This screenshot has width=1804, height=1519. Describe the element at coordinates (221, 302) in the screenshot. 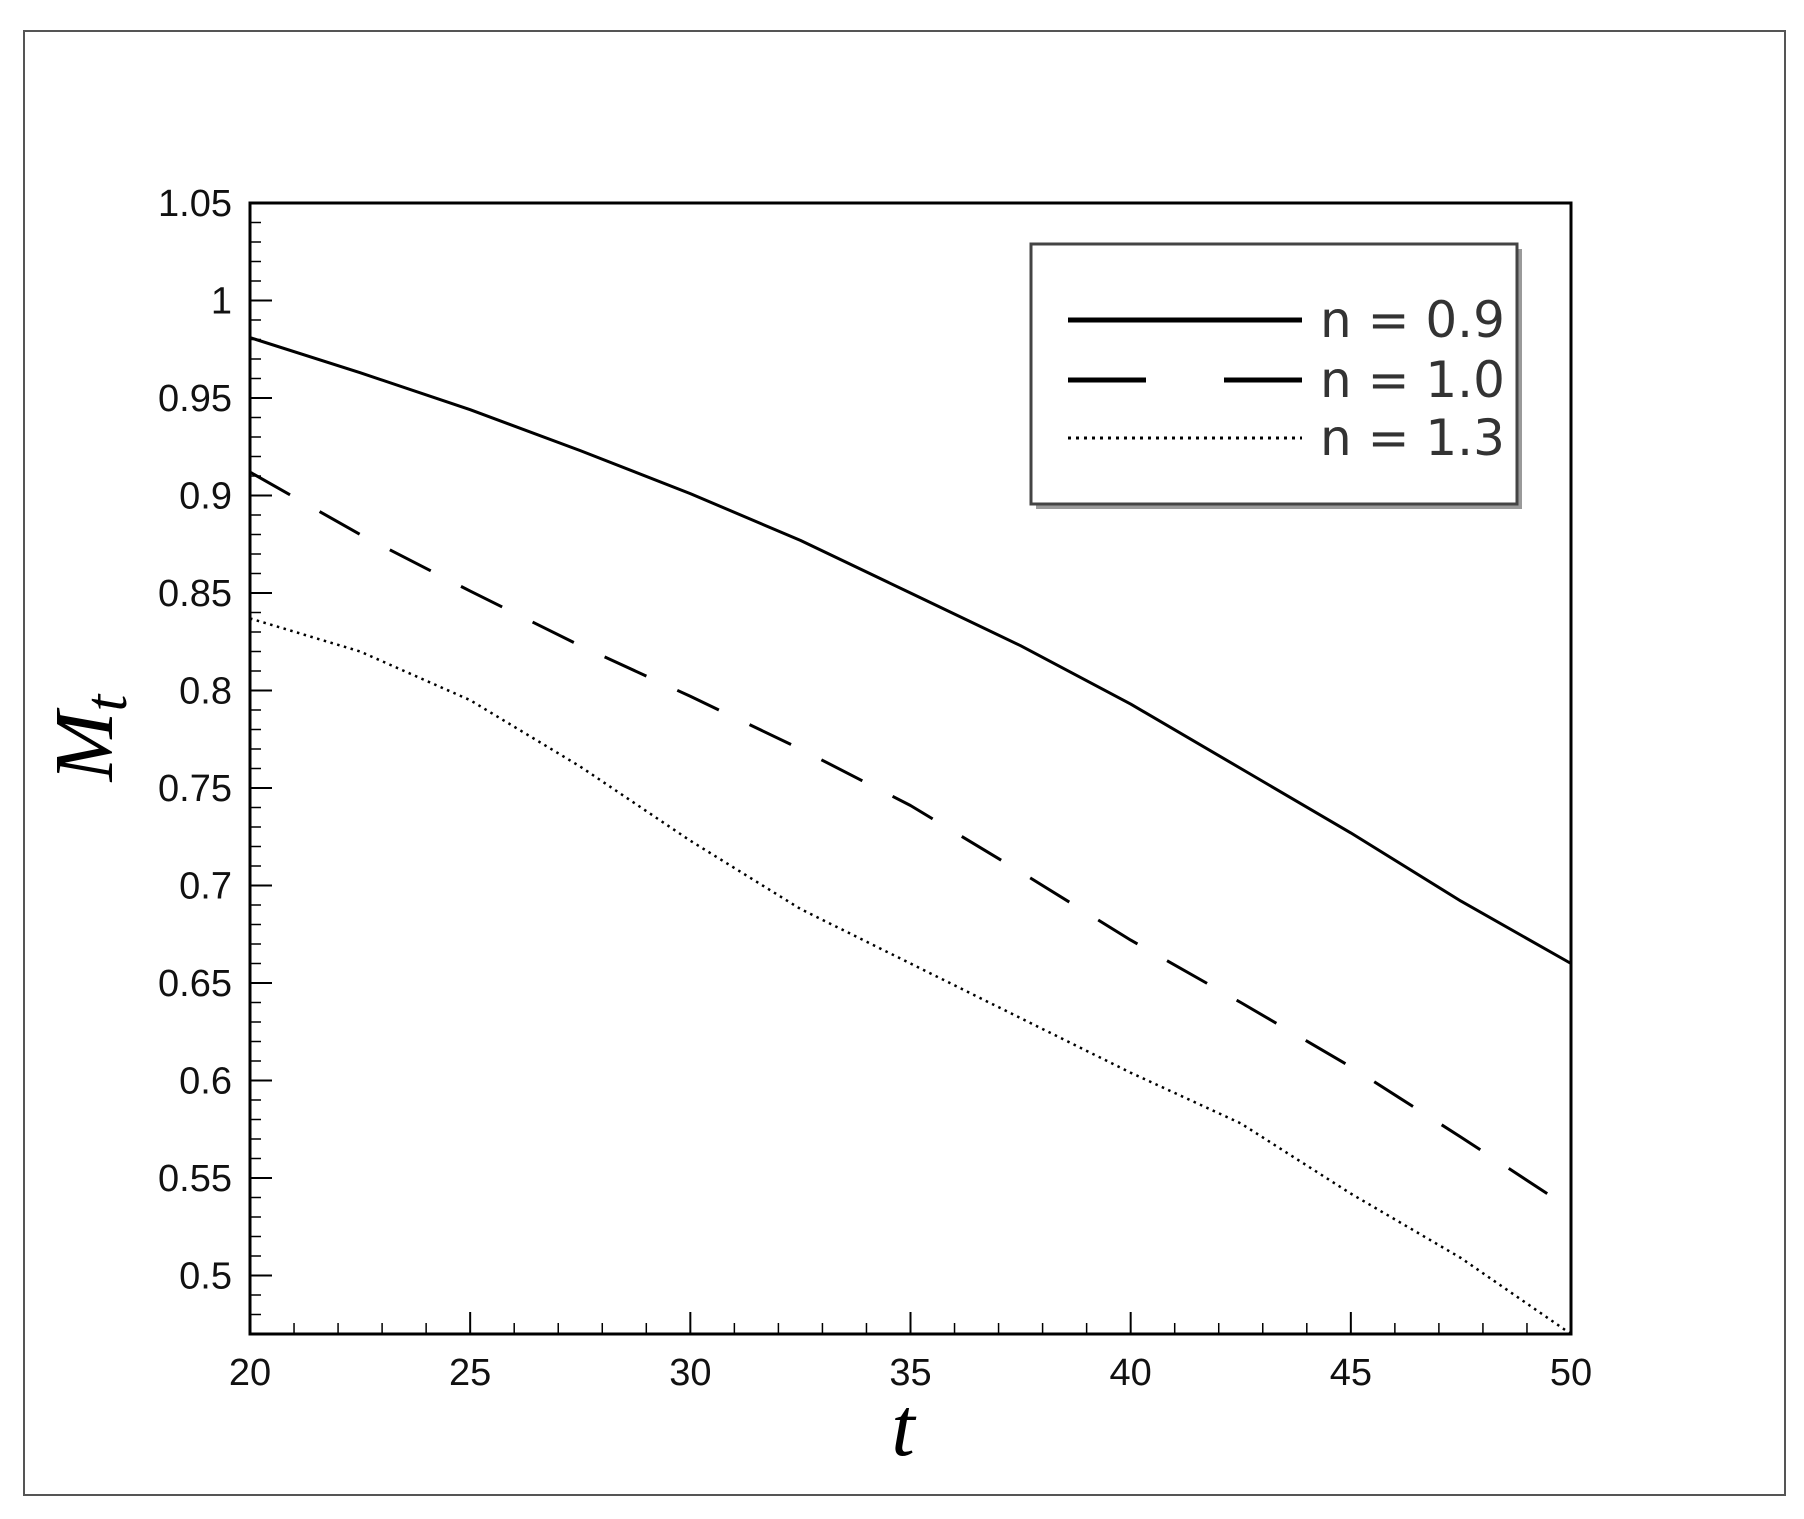

I see `y-tick-label: 1` at that location.